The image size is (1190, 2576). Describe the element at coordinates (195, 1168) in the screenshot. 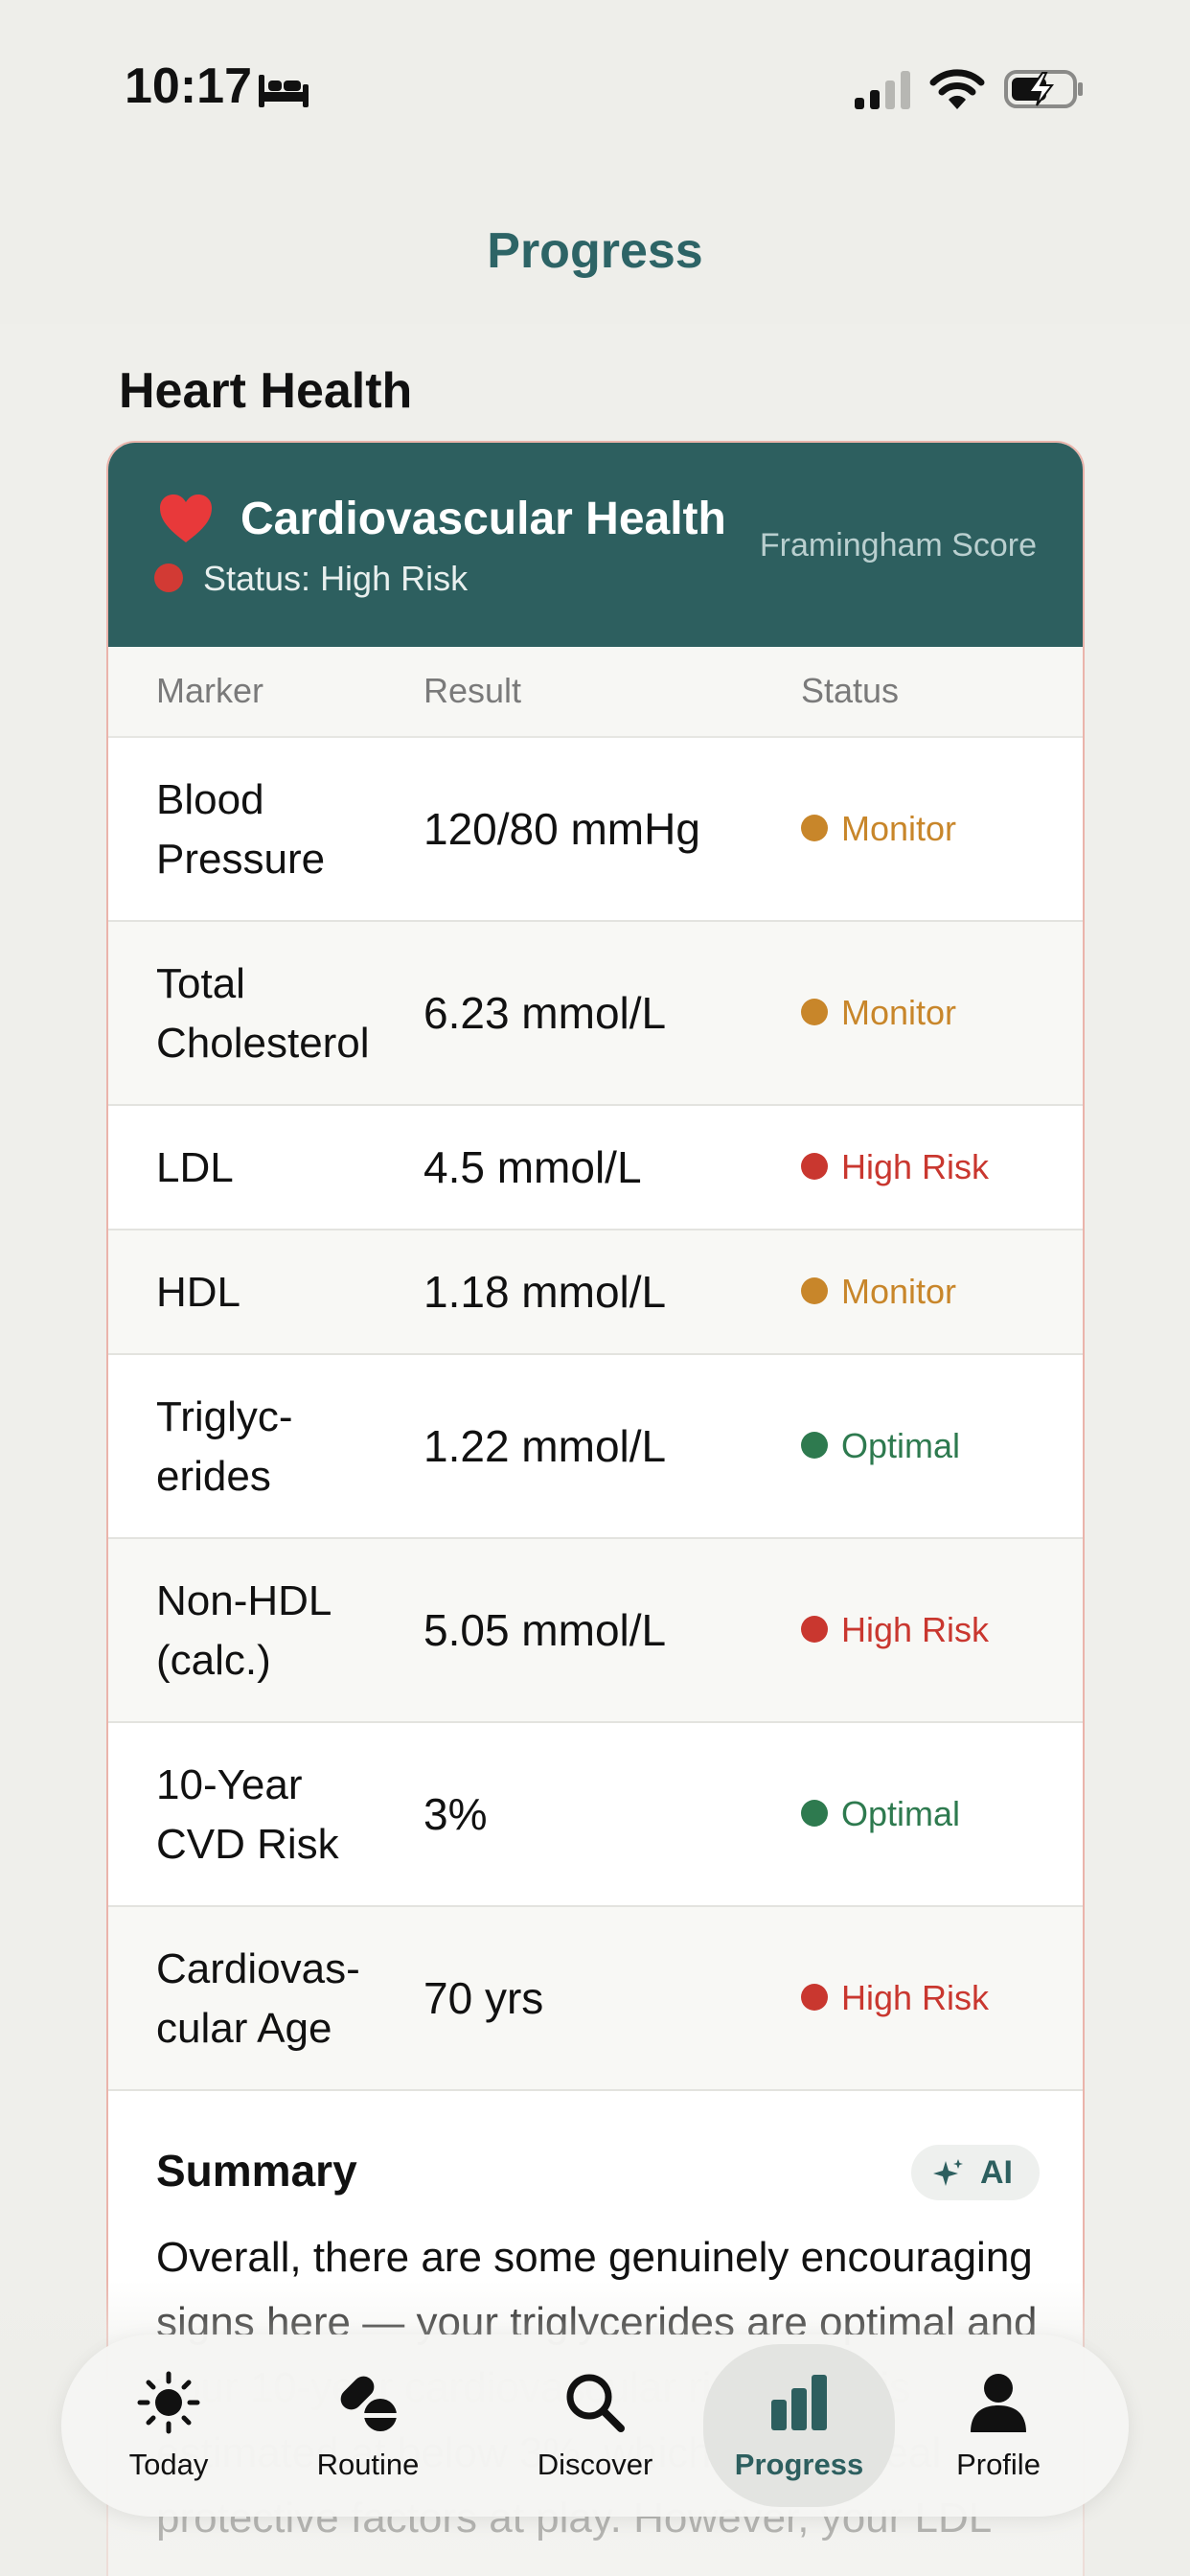

I see `marker-name: LDL` at that location.